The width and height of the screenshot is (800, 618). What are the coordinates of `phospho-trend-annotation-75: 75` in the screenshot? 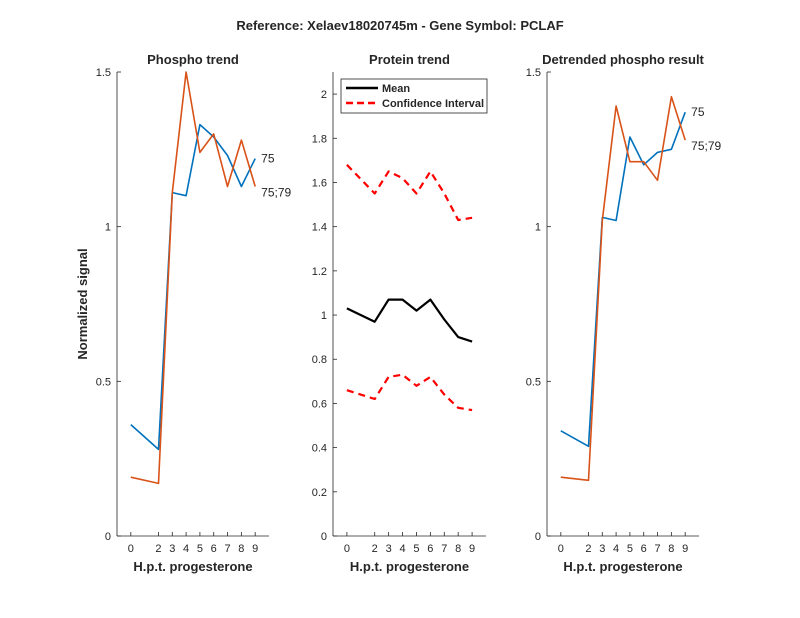 It's located at (268, 159).